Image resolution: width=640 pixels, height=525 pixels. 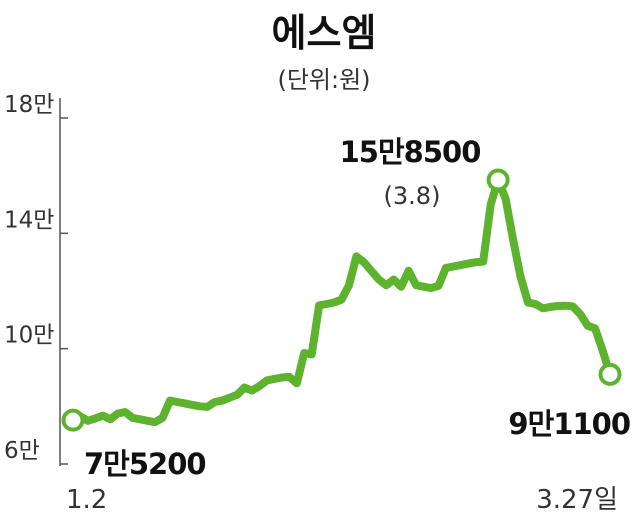 What do you see at coordinates (22, 451) in the screenshot?
I see `y-tick-label: 6만` at bounding box center [22, 451].